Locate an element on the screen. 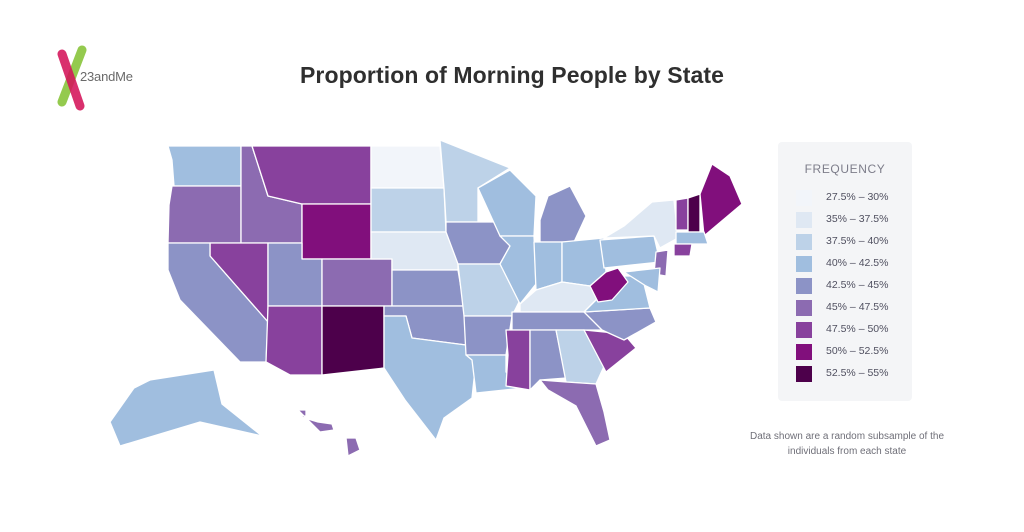 Image resolution: width=1024 pixels, height=532 pixels. legend-label: 52.5% – 55% is located at coordinates (857, 373).